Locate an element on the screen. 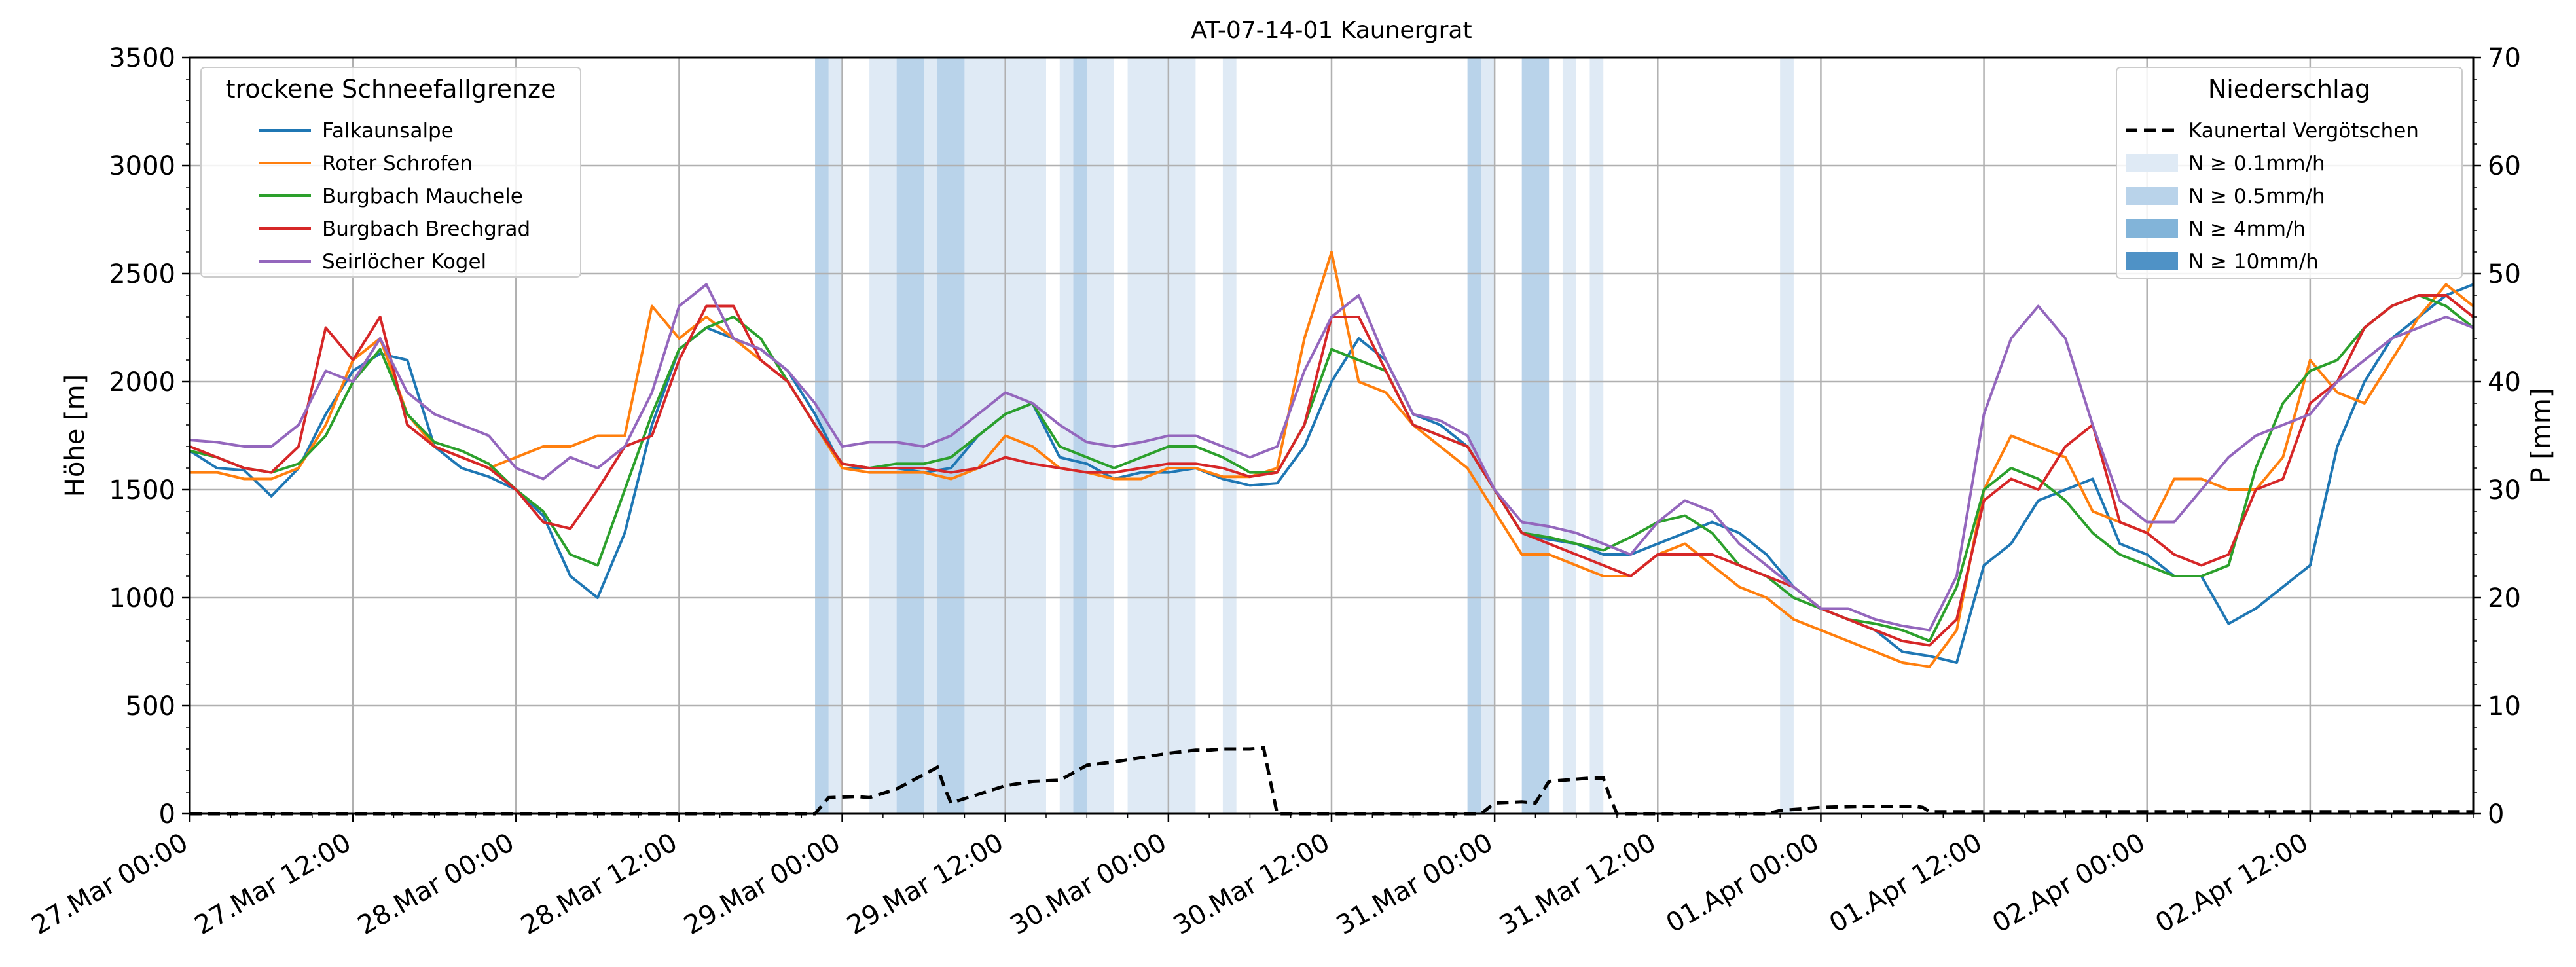  y-axis-label-left: Höhe [m] is located at coordinates (75, 435).